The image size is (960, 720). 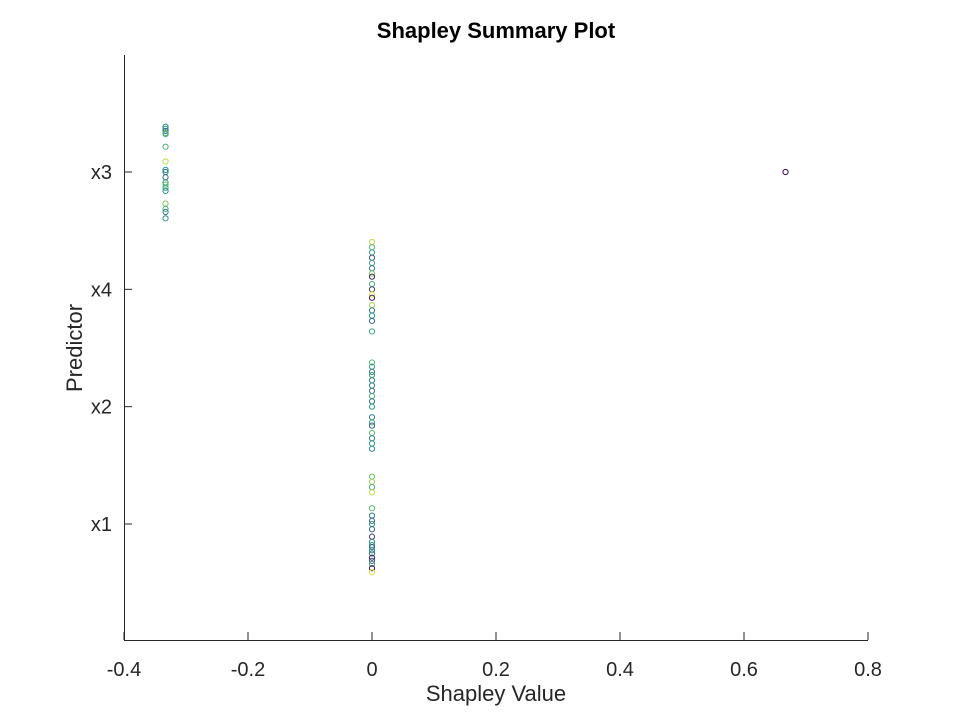 What do you see at coordinates (74, 348) in the screenshot?
I see `y-axis-label: Predictor` at bounding box center [74, 348].